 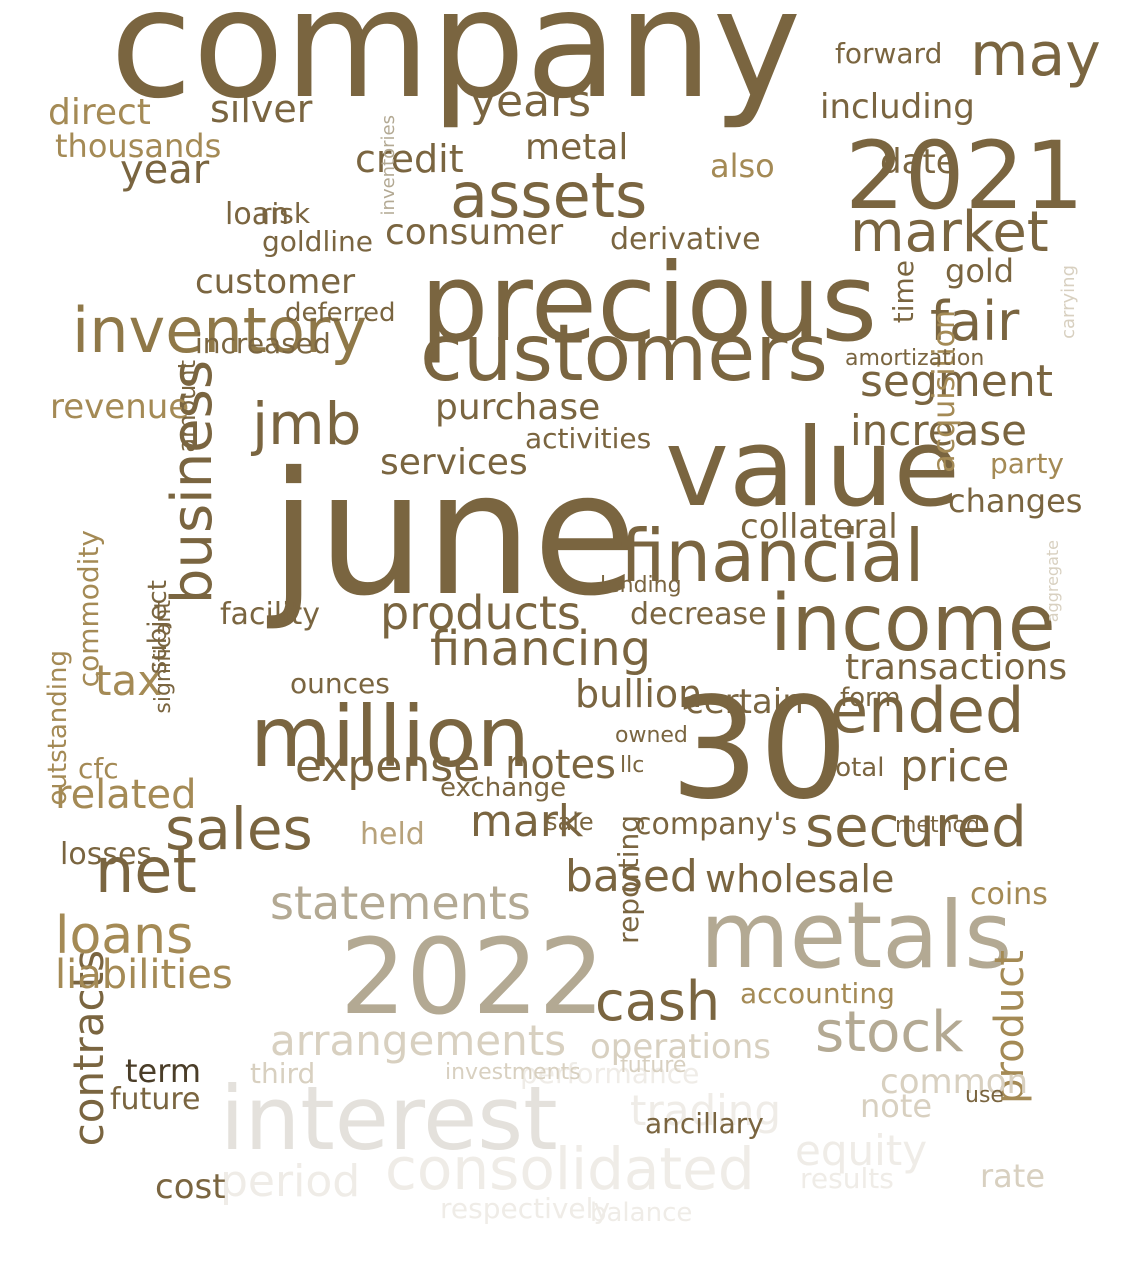 I want to click on cloud-word-third: third, so click(x=283, y=1073).